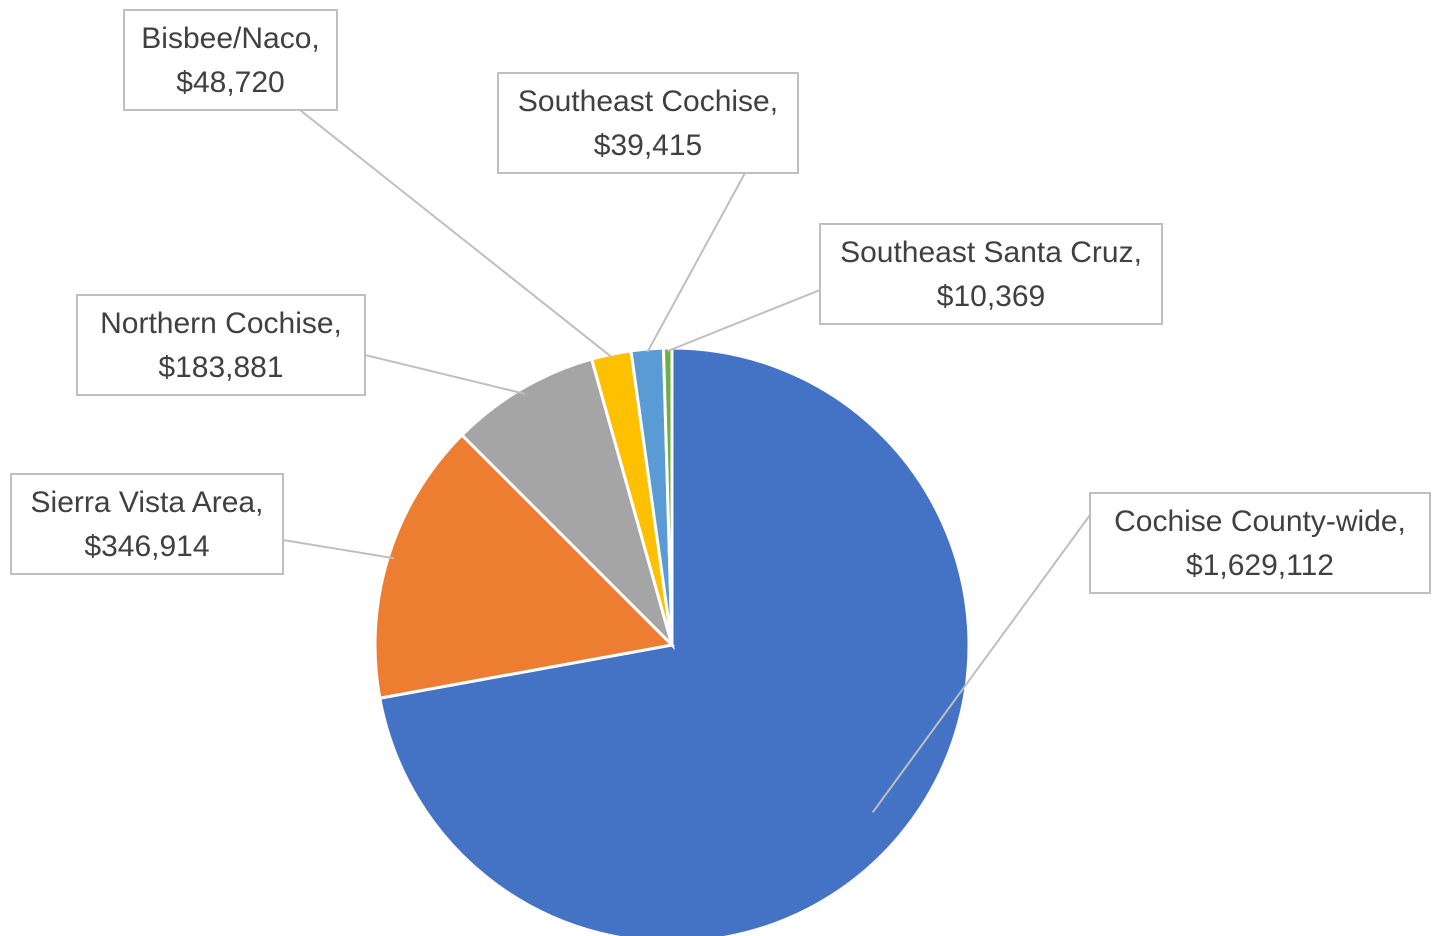 The image size is (1439, 936). What do you see at coordinates (1260, 521) in the screenshot?
I see `category-label: Cochise County-wide,` at bounding box center [1260, 521].